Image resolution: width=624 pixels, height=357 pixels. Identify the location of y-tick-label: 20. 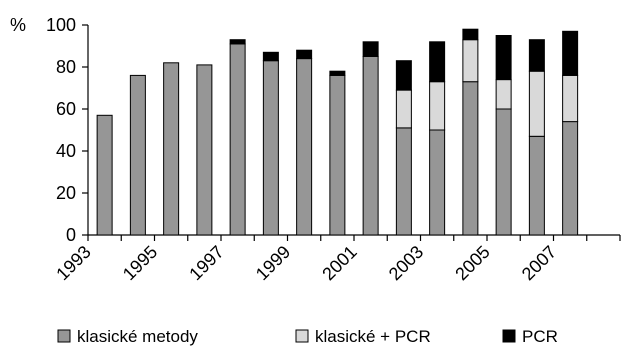
(66, 193).